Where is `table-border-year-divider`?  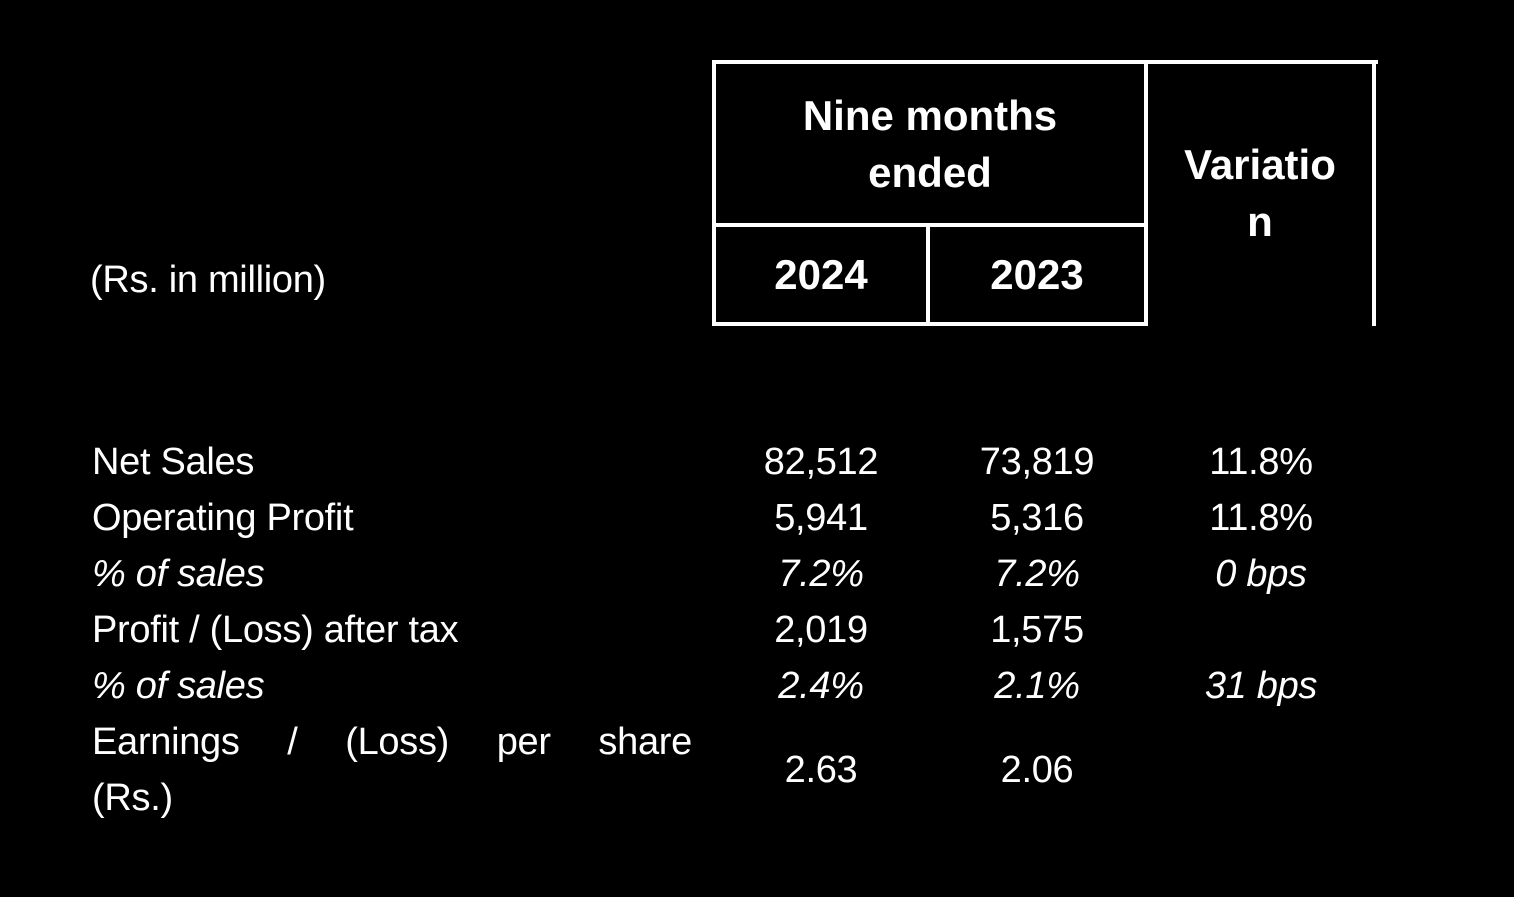
table-border-year-divider is located at coordinates (928, 274).